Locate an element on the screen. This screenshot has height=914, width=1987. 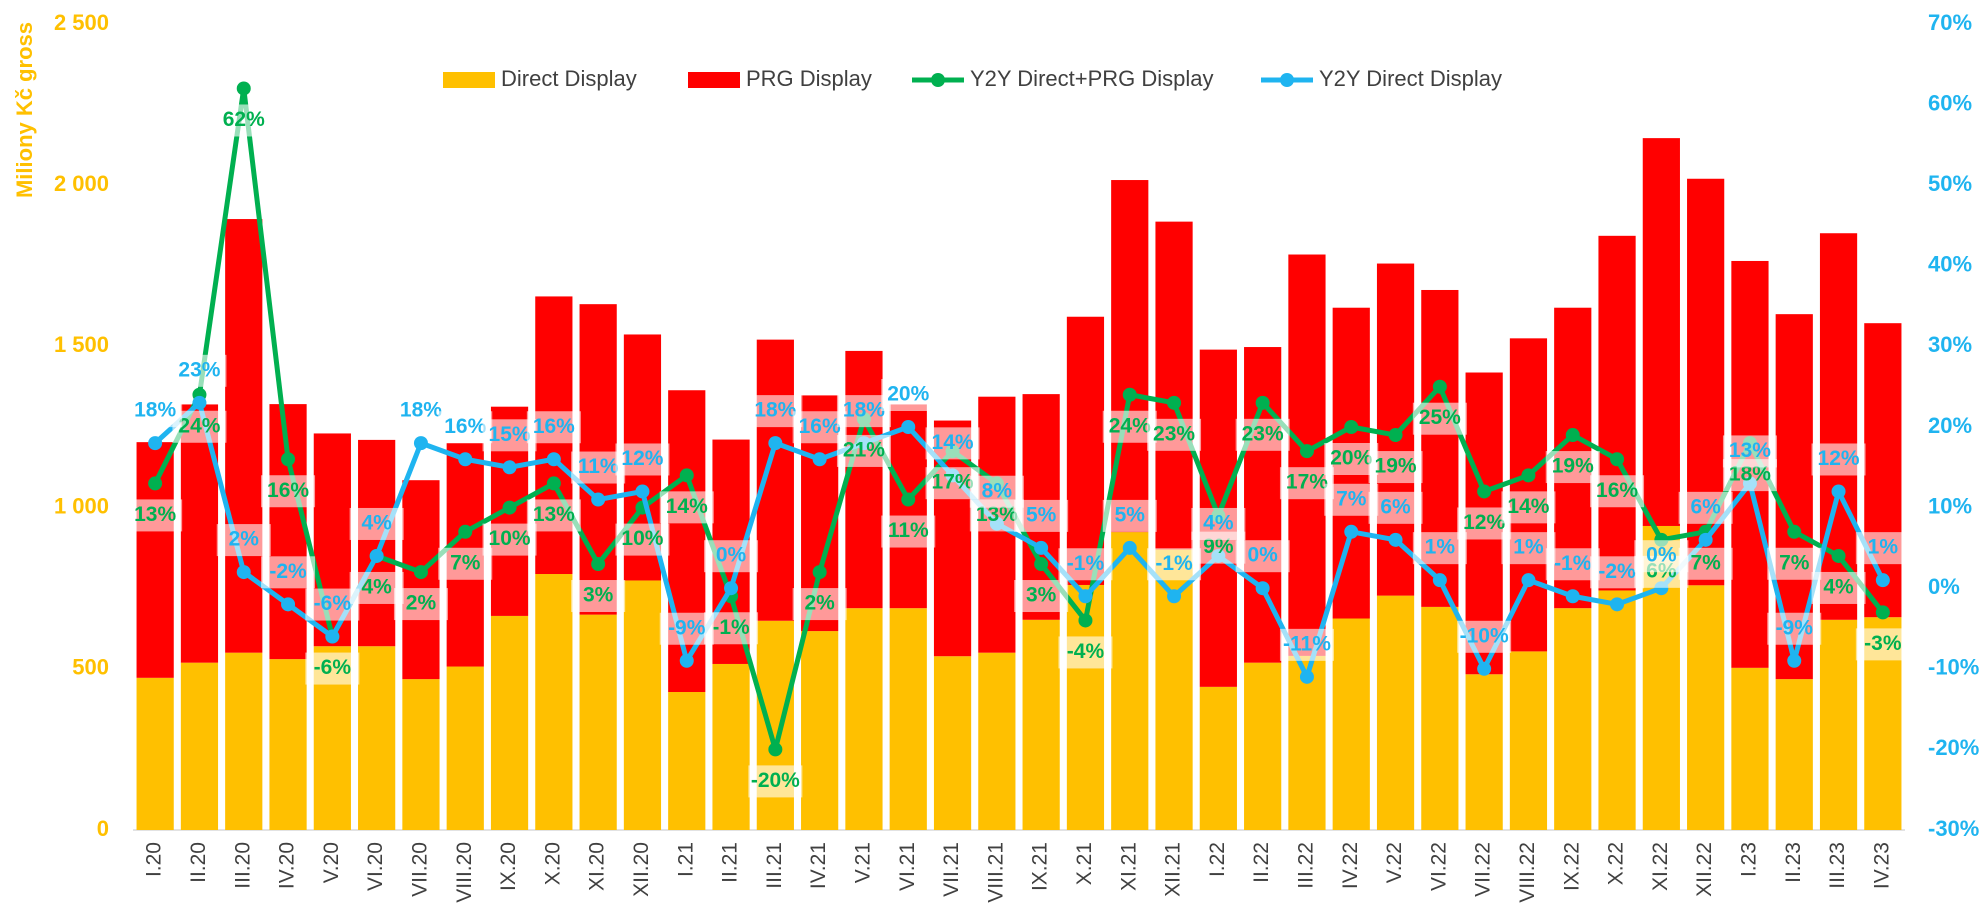
x-tick-label: IX.20 is located at coordinates (508, 866).